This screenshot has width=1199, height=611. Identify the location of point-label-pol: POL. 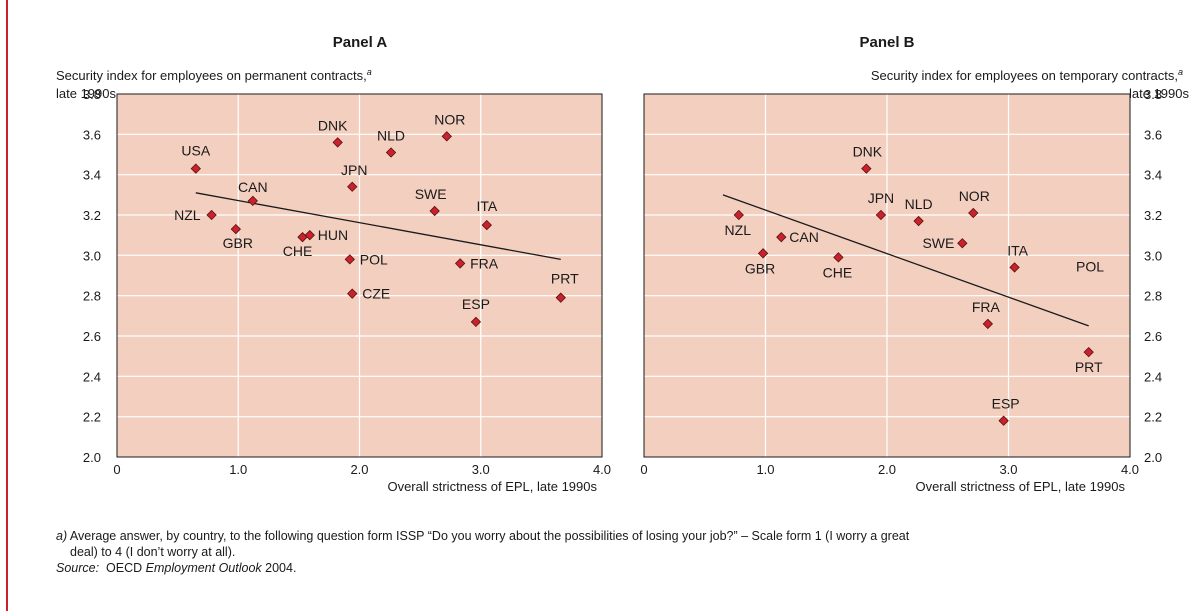
(374, 259).